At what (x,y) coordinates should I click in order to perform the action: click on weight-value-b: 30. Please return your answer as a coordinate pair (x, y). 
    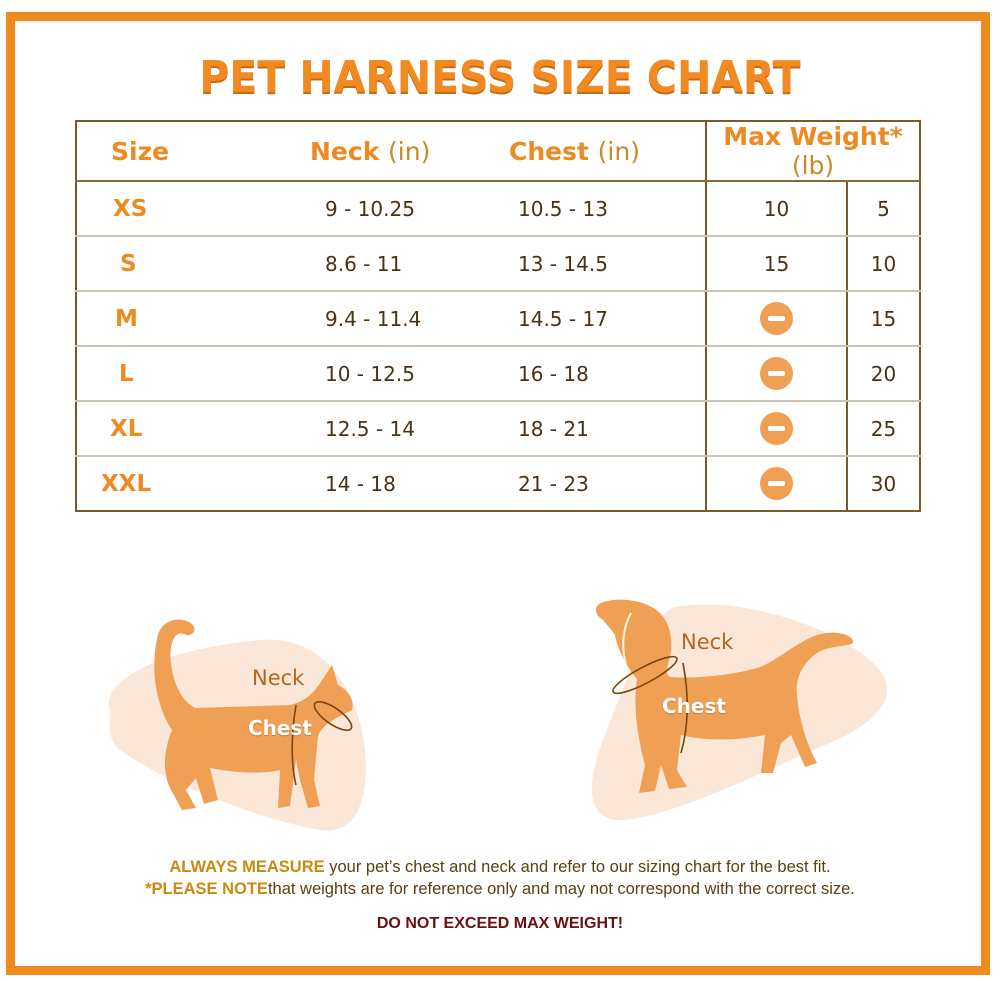
    Looking at the image, I should click on (883, 483).